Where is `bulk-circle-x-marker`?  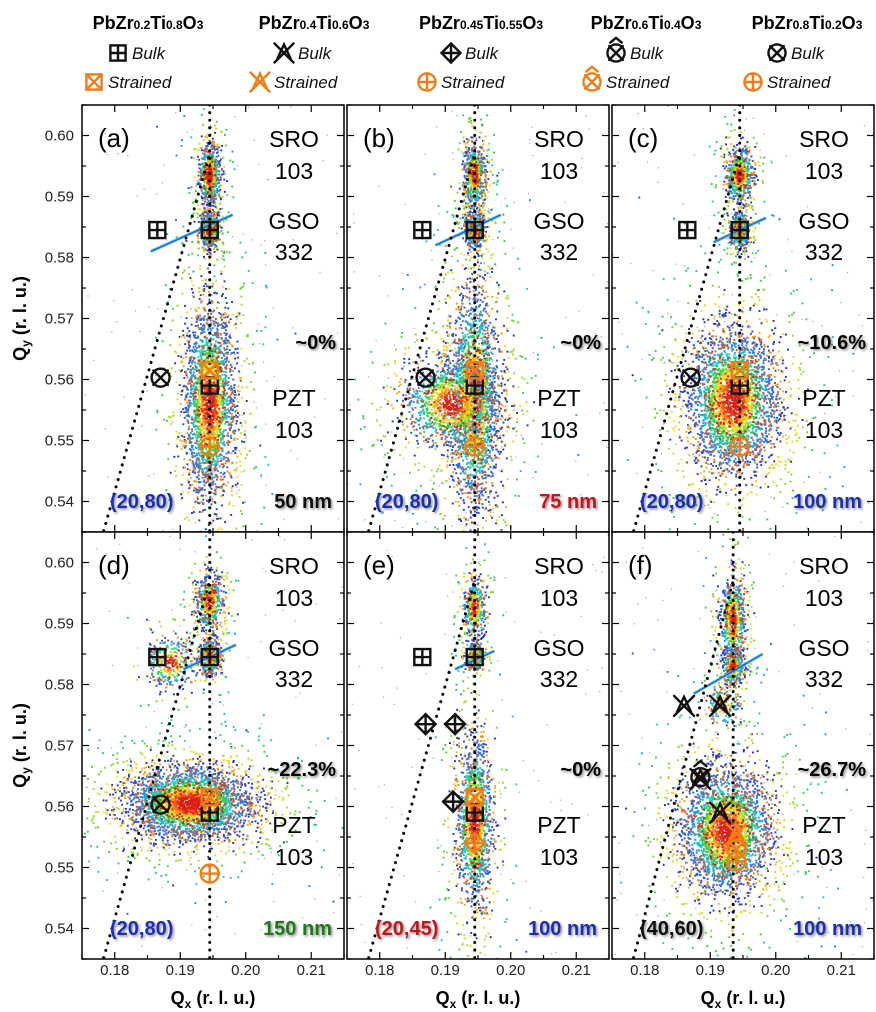
bulk-circle-x-marker is located at coordinates (160, 377).